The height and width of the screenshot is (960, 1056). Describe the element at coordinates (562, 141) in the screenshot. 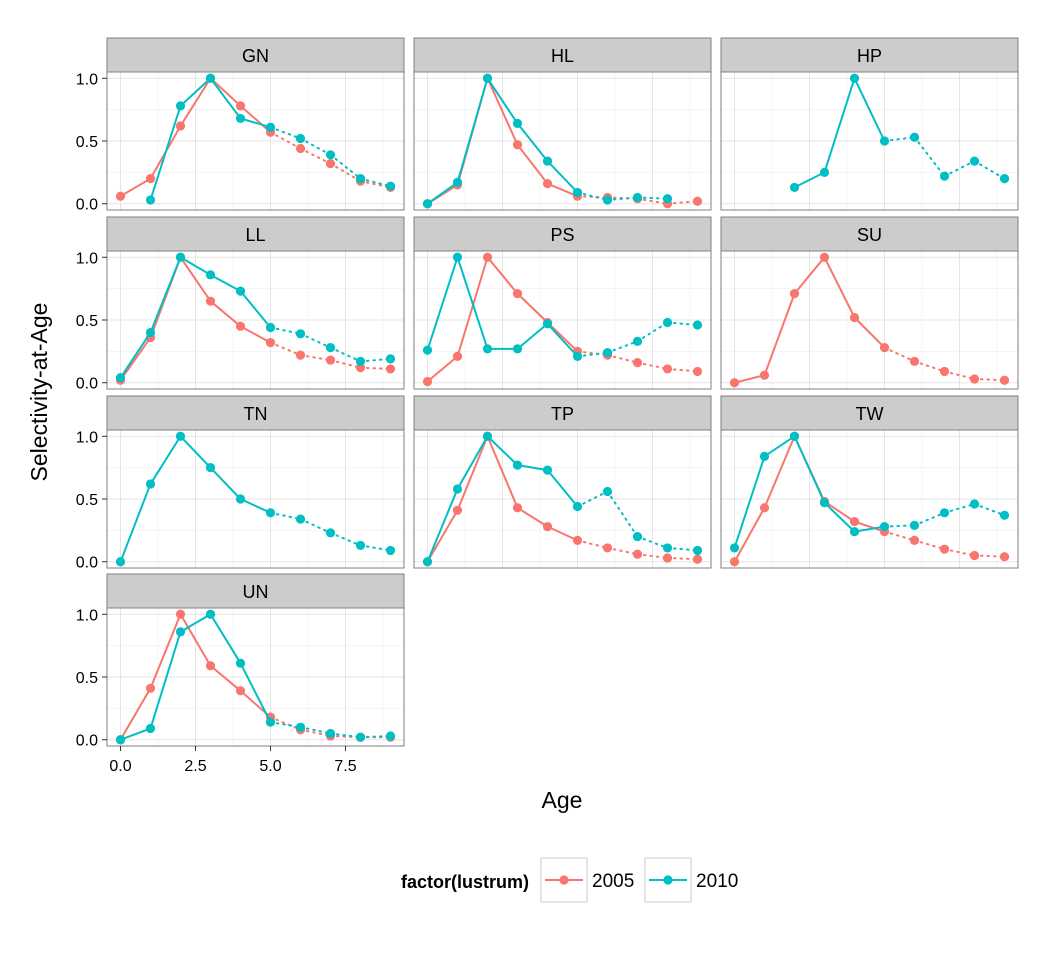

I see `panel-border` at that location.